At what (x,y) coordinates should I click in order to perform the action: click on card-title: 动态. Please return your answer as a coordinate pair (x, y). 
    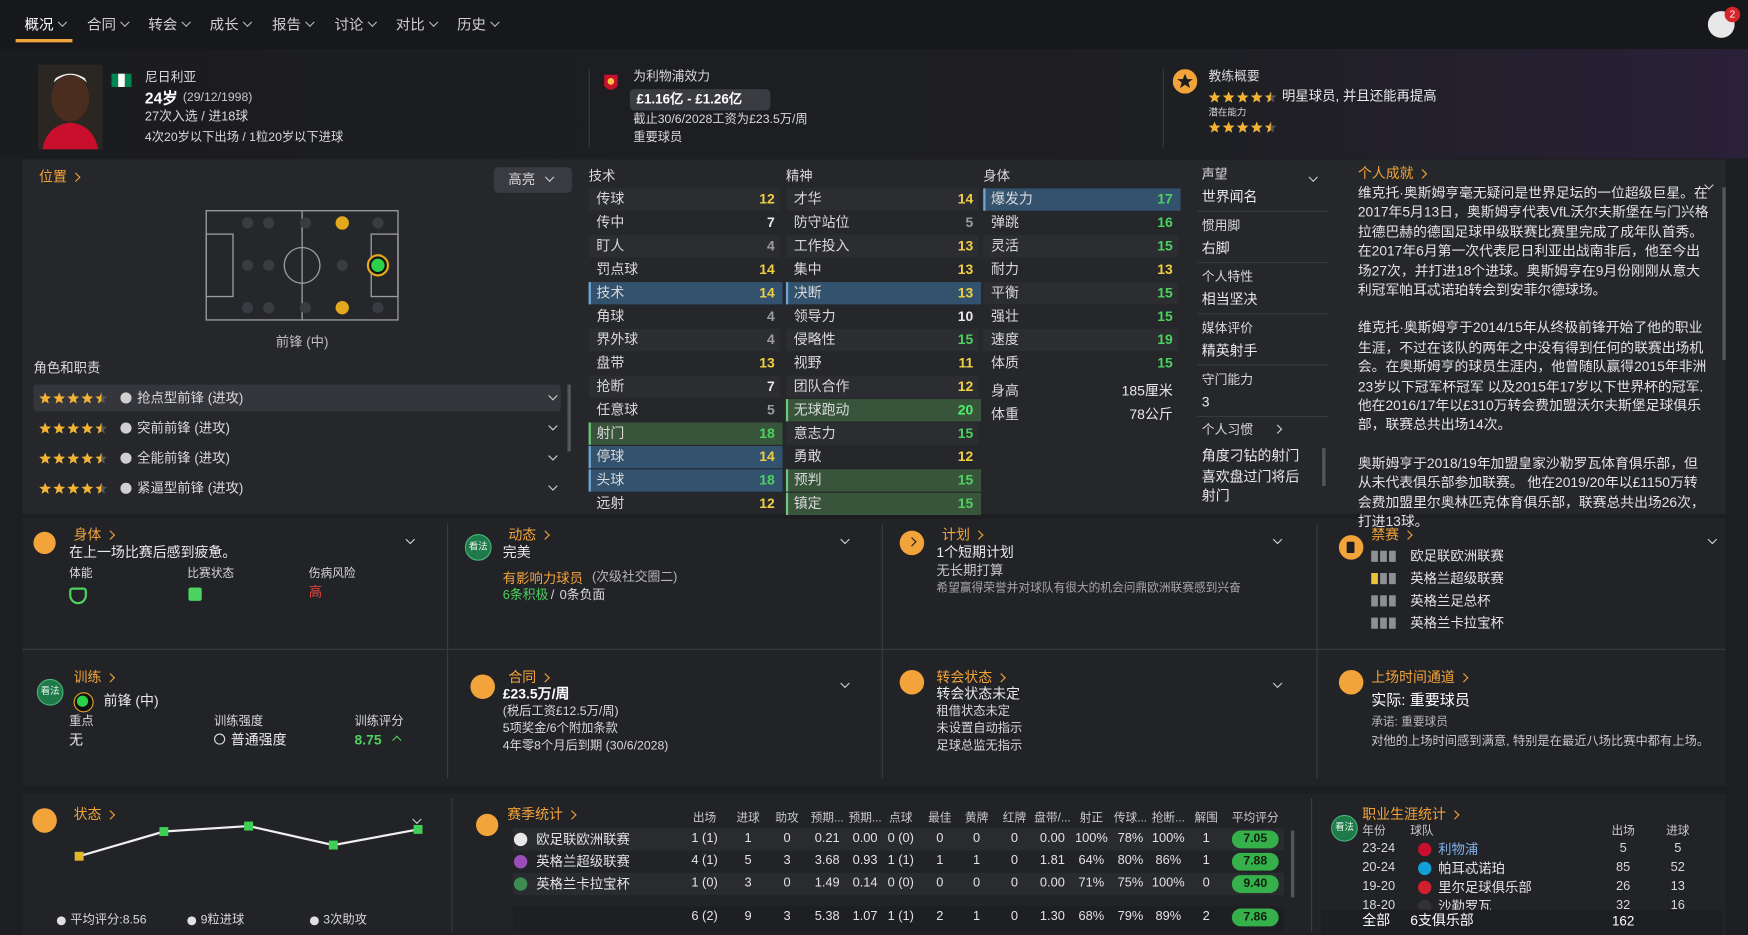
    Looking at the image, I should click on (522, 535).